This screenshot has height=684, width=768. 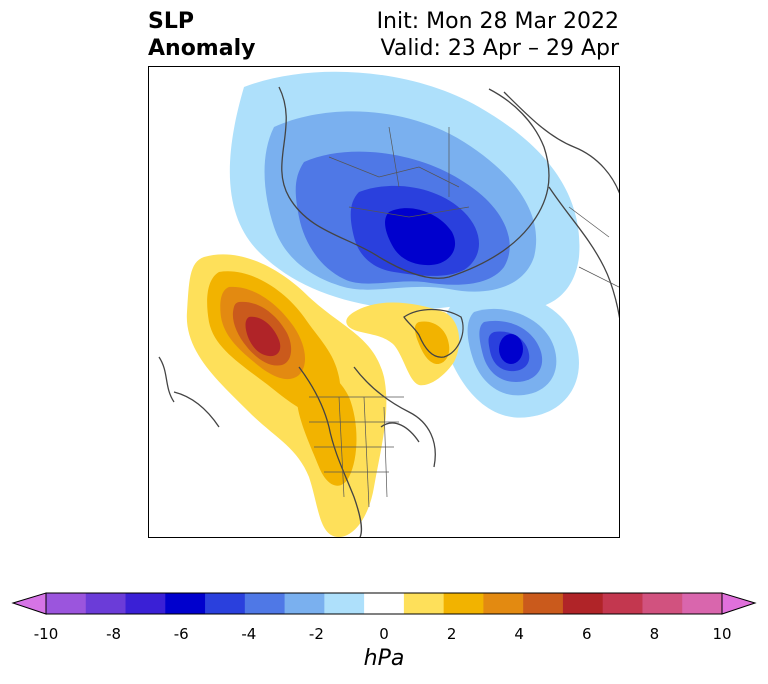 I want to click on colorbar, so click(x=384, y=604).